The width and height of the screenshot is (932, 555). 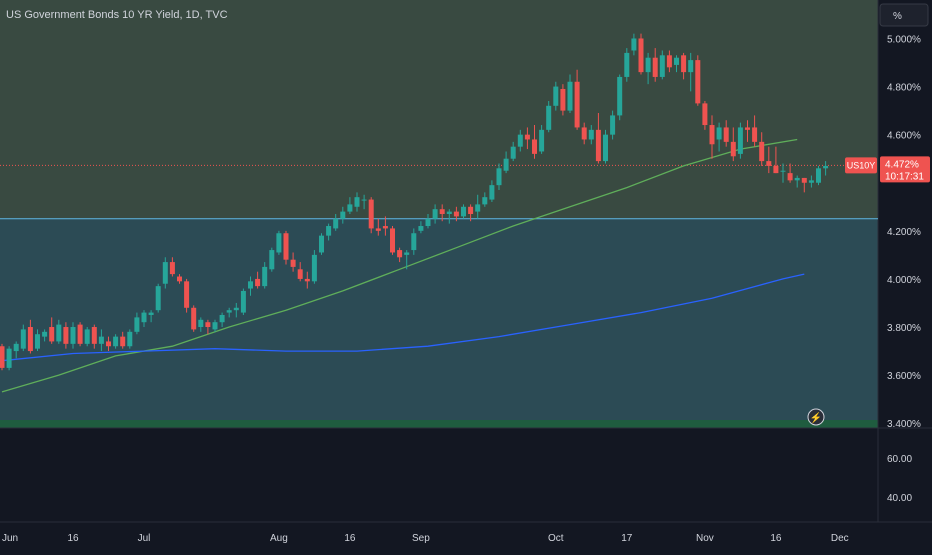 What do you see at coordinates (904, 176) in the screenshot?
I see `countdown-text: 10:17:31` at bounding box center [904, 176].